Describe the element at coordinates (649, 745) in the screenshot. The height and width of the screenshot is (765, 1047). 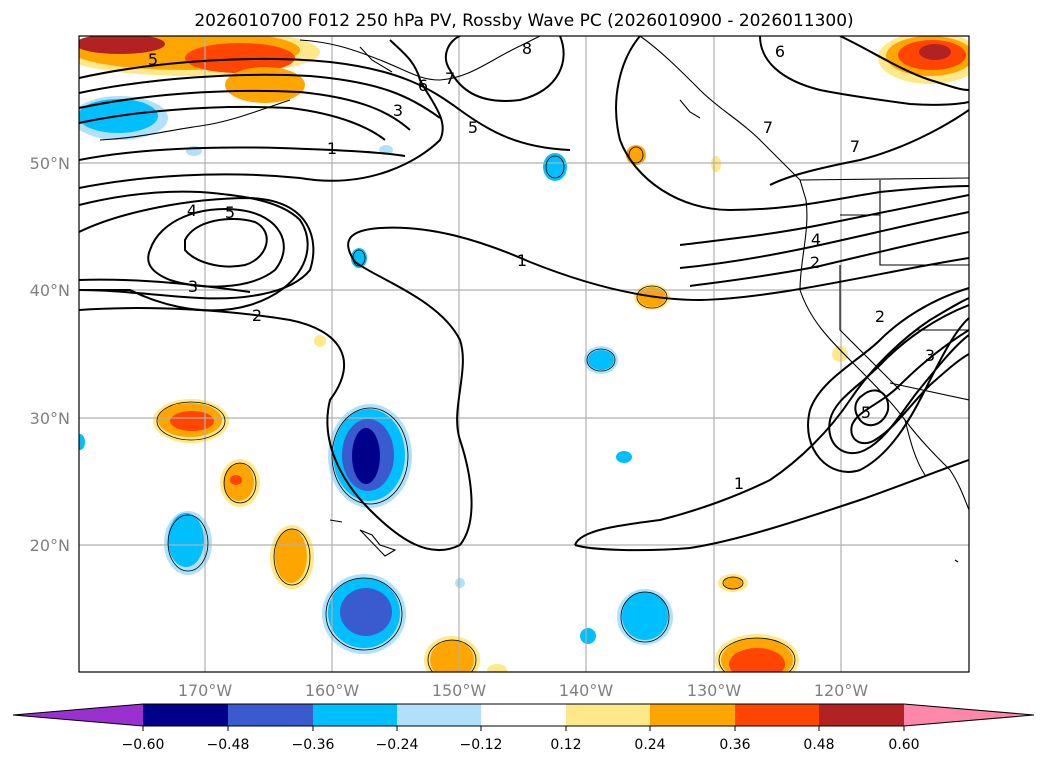
I see `colorbar-tick-label: 0.24` at that location.